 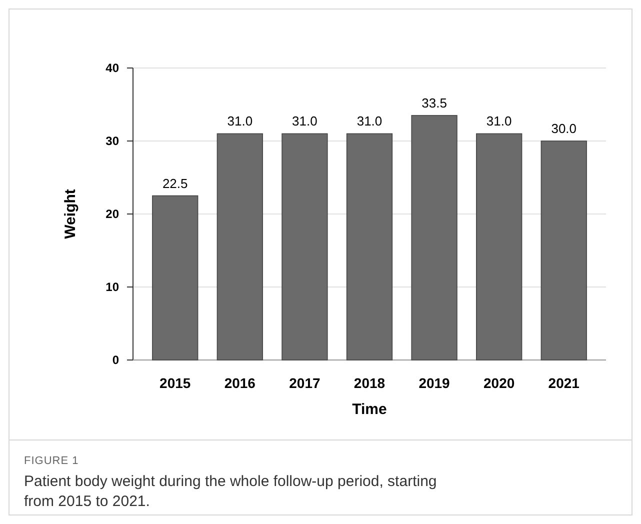 What do you see at coordinates (113, 214) in the screenshot?
I see `y-tick-label: 20` at bounding box center [113, 214].